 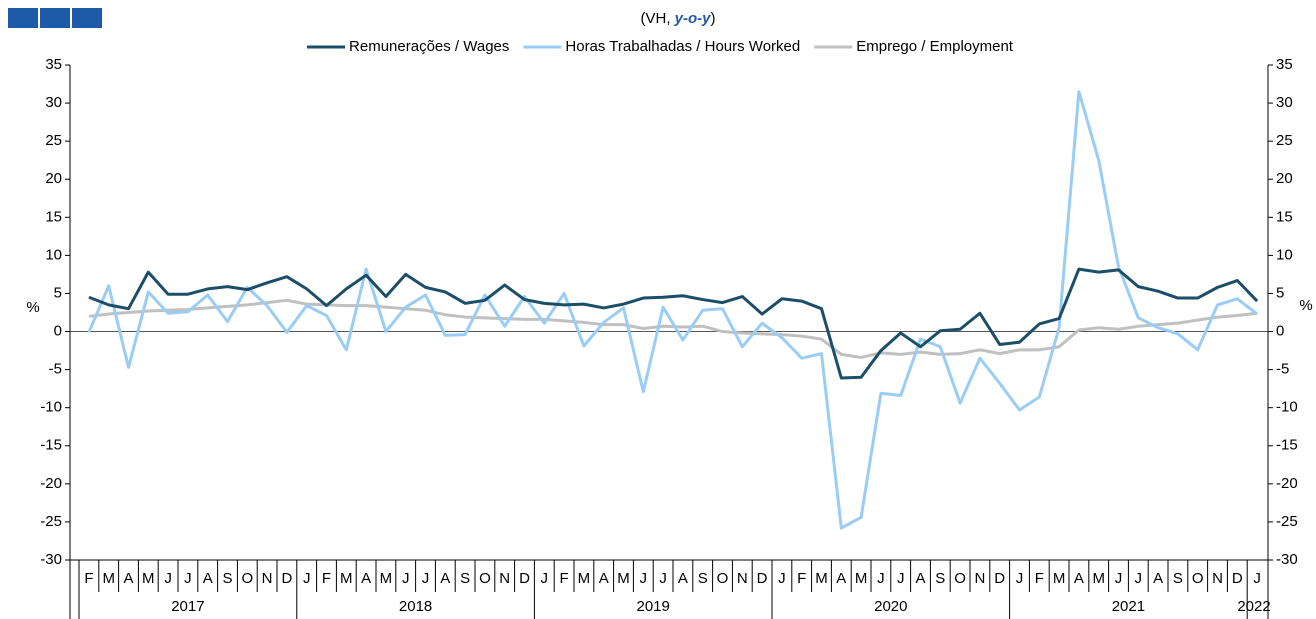 What do you see at coordinates (1287, 521) in the screenshot?
I see `y2-tick-label: -25` at bounding box center [1287, 521].